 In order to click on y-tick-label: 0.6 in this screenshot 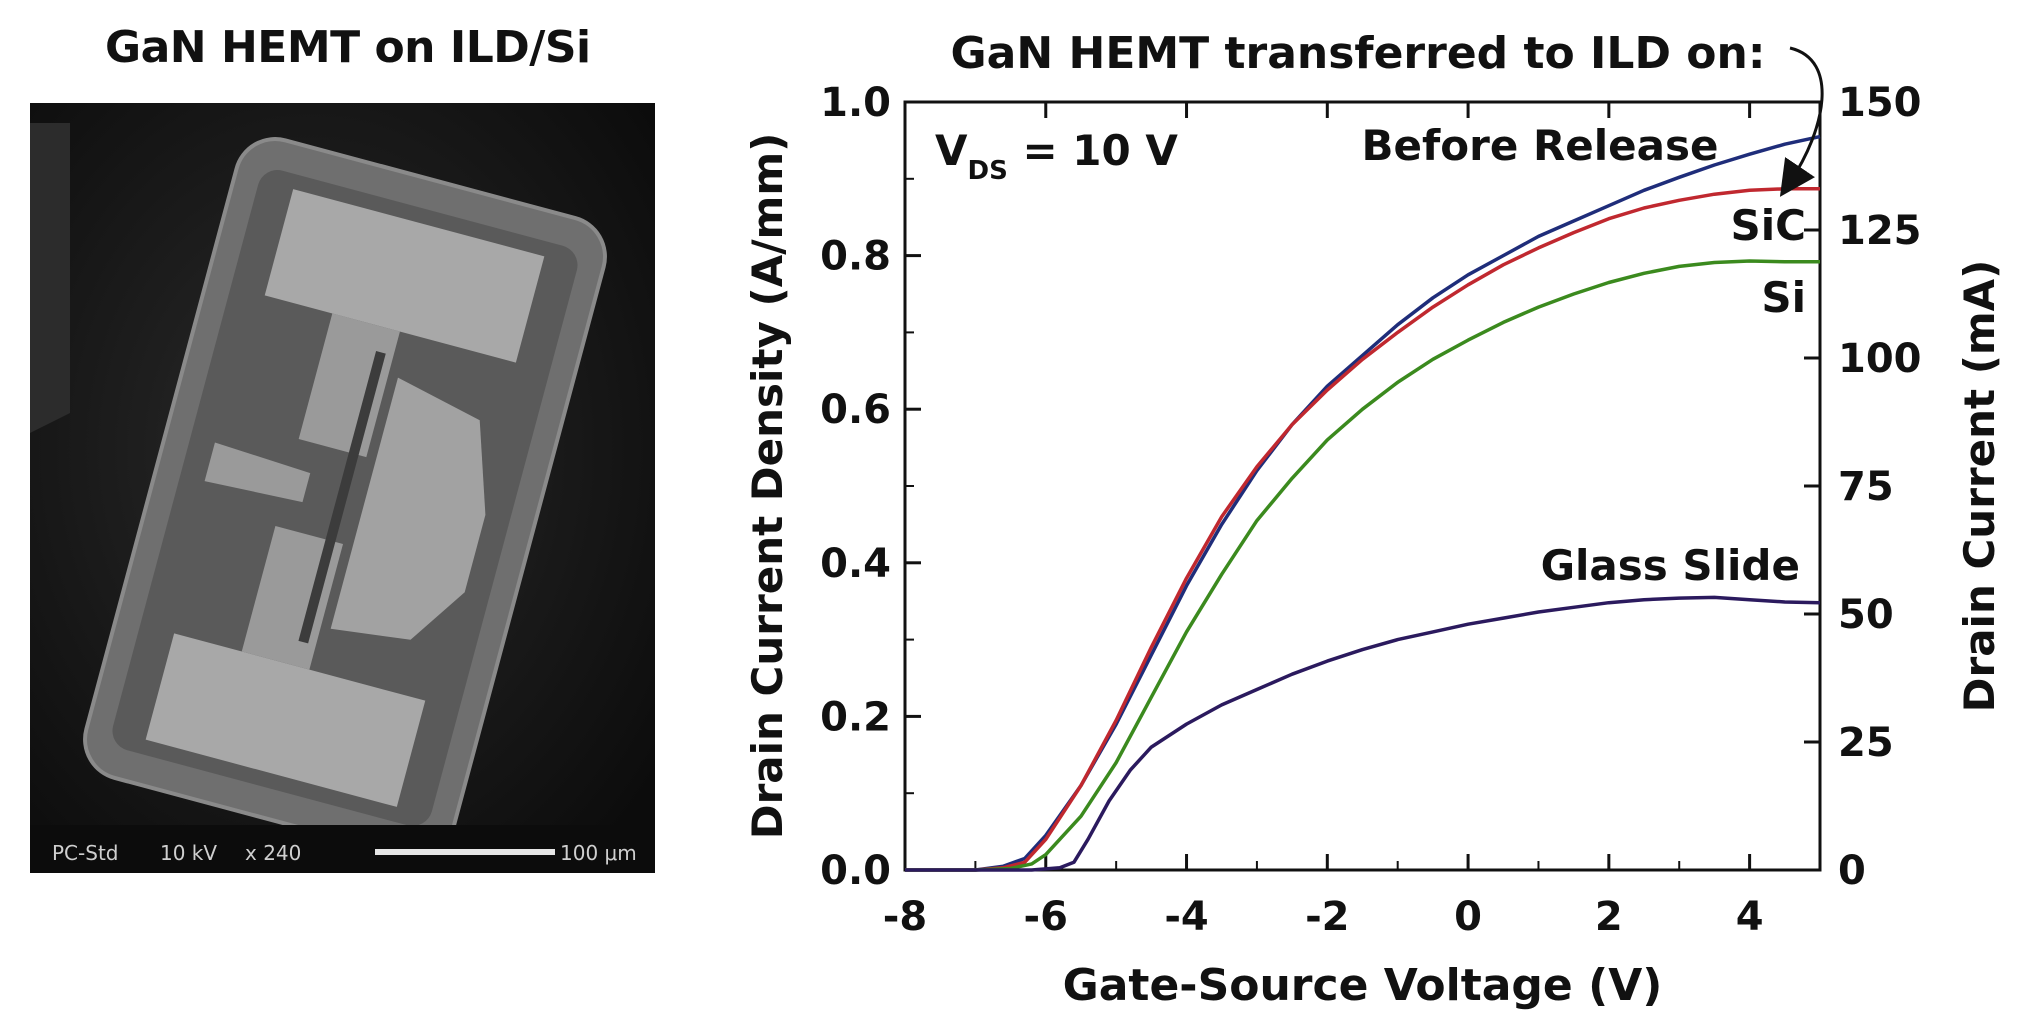, I will do `click(855, 410)`.